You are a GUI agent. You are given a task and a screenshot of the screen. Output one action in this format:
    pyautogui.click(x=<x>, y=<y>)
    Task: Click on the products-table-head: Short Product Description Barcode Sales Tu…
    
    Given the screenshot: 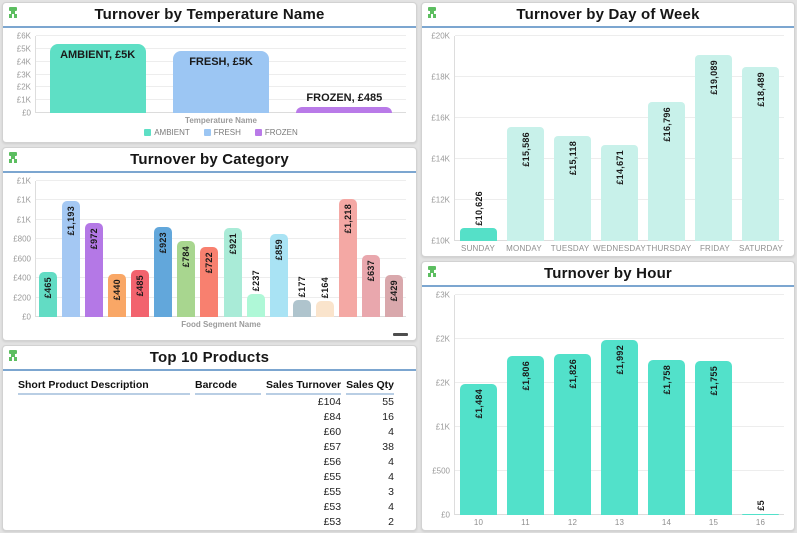 What is the action you would take?
    pyautogui.click(x=206, y=386)
    